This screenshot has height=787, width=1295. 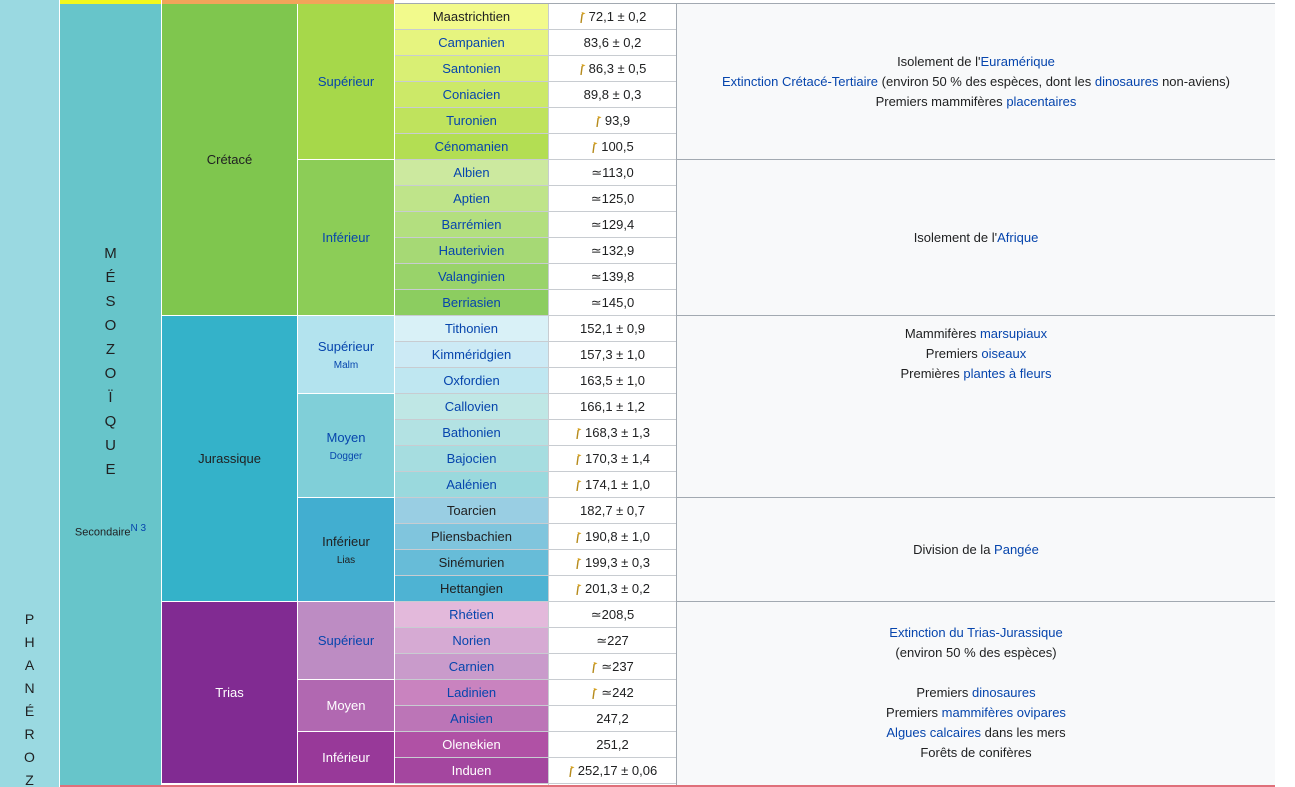 I want to click on event-link: Extinction Crétacé-Tertiaire, so click(x=800, y=81).